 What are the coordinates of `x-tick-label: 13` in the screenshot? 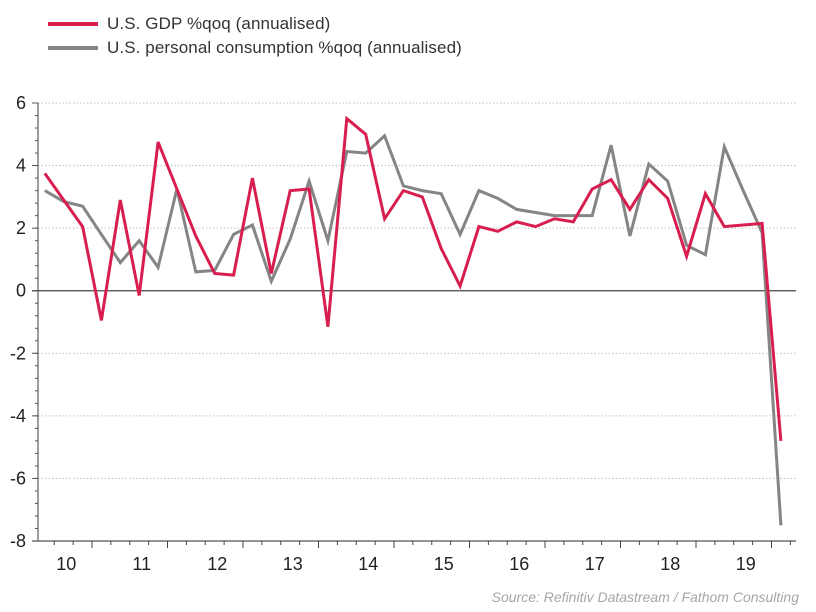 It's located at (293, 564).